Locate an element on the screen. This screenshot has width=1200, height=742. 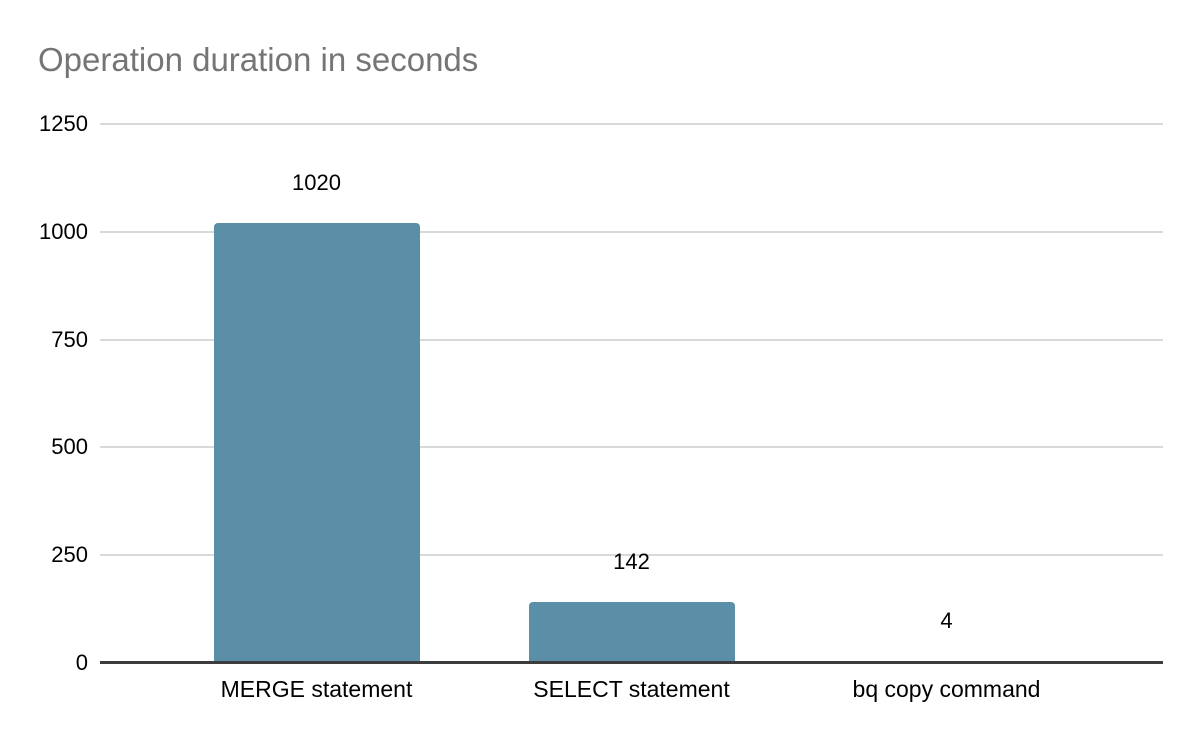
x-category-label: MERGE statement is located at coordinates (316, 689).